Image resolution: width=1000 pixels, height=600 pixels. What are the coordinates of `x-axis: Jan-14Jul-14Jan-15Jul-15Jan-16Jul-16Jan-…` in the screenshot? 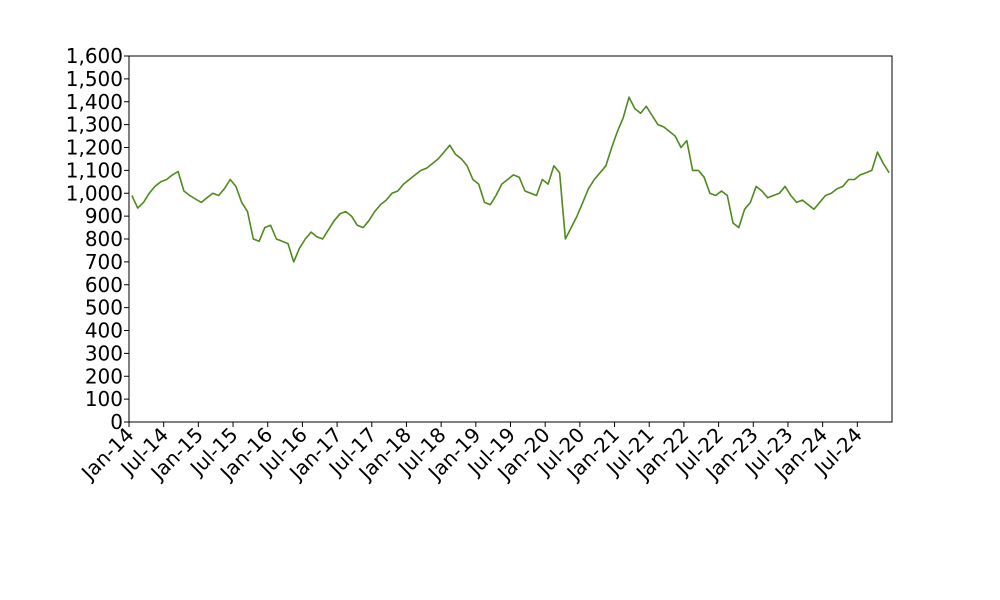 It's located at (471, 454).